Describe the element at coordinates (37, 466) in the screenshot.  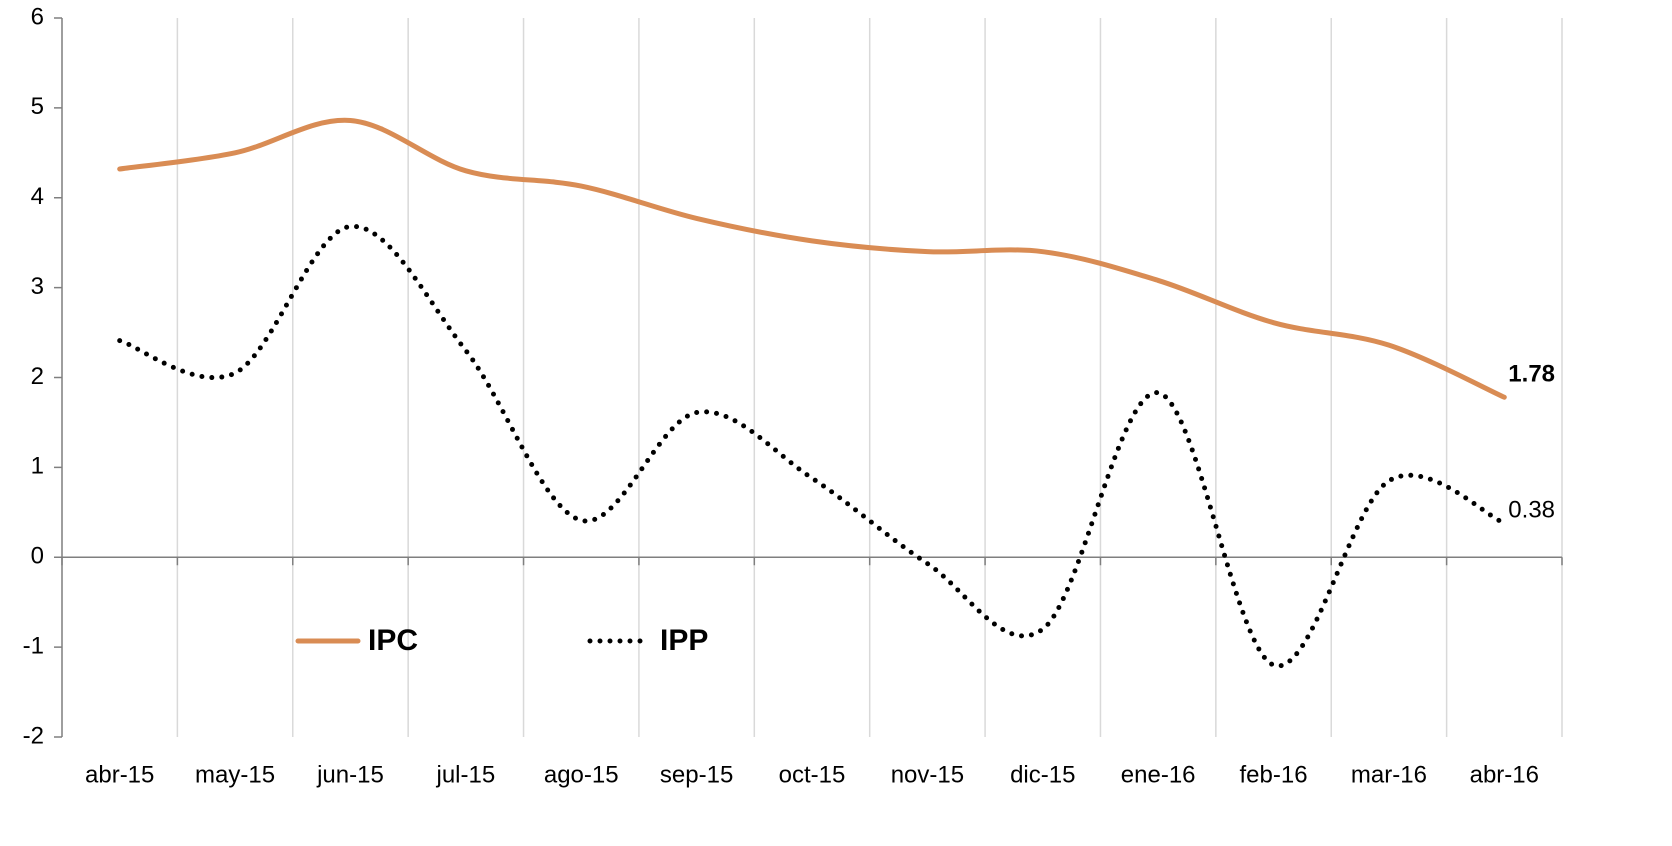
I see `y-tick-label: 1` at that location.